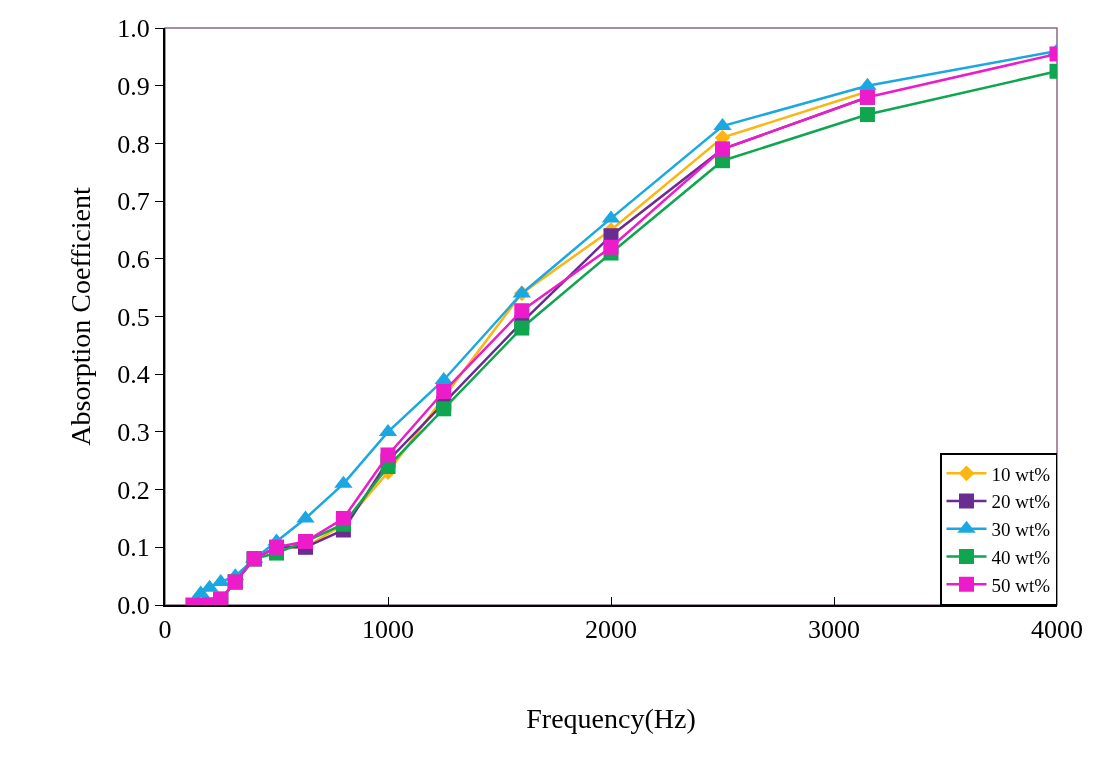  I want to click on y-tick-label: 0.1, so click(133, 548).